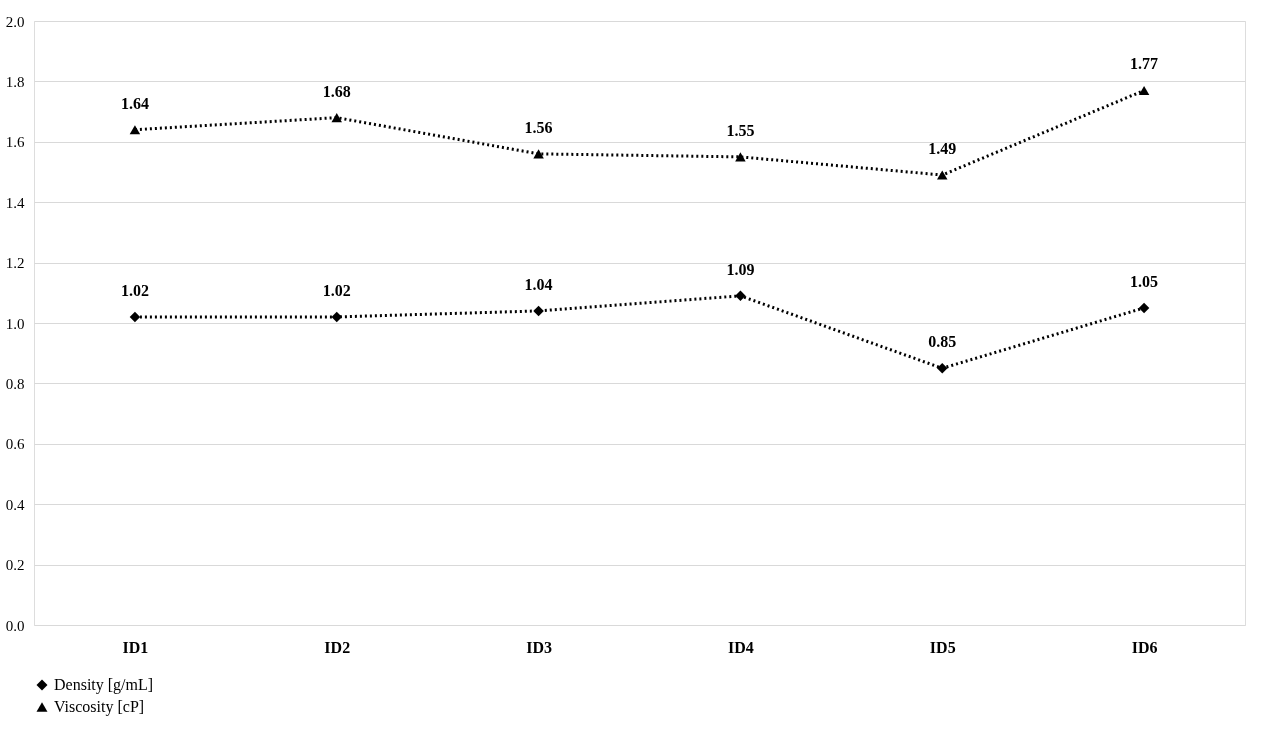 The image size is (1269, 731). Describe the element at coordinates (15, 263) in the screenshot. I see `y-tick-label: 1.2` at that location.